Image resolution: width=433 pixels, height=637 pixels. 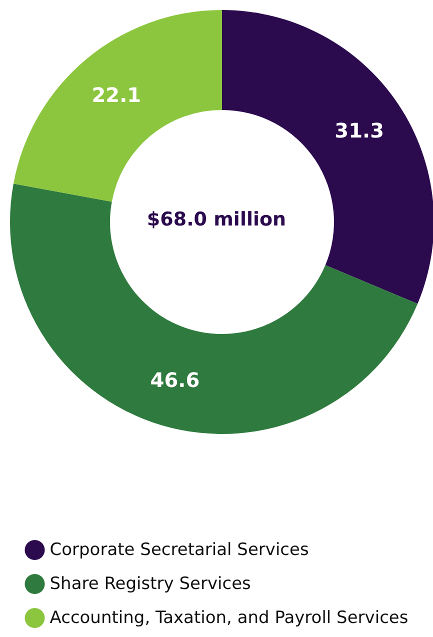 I want to click on legend-label: Corporate Secretarial Services, so click(x=179, y=550).